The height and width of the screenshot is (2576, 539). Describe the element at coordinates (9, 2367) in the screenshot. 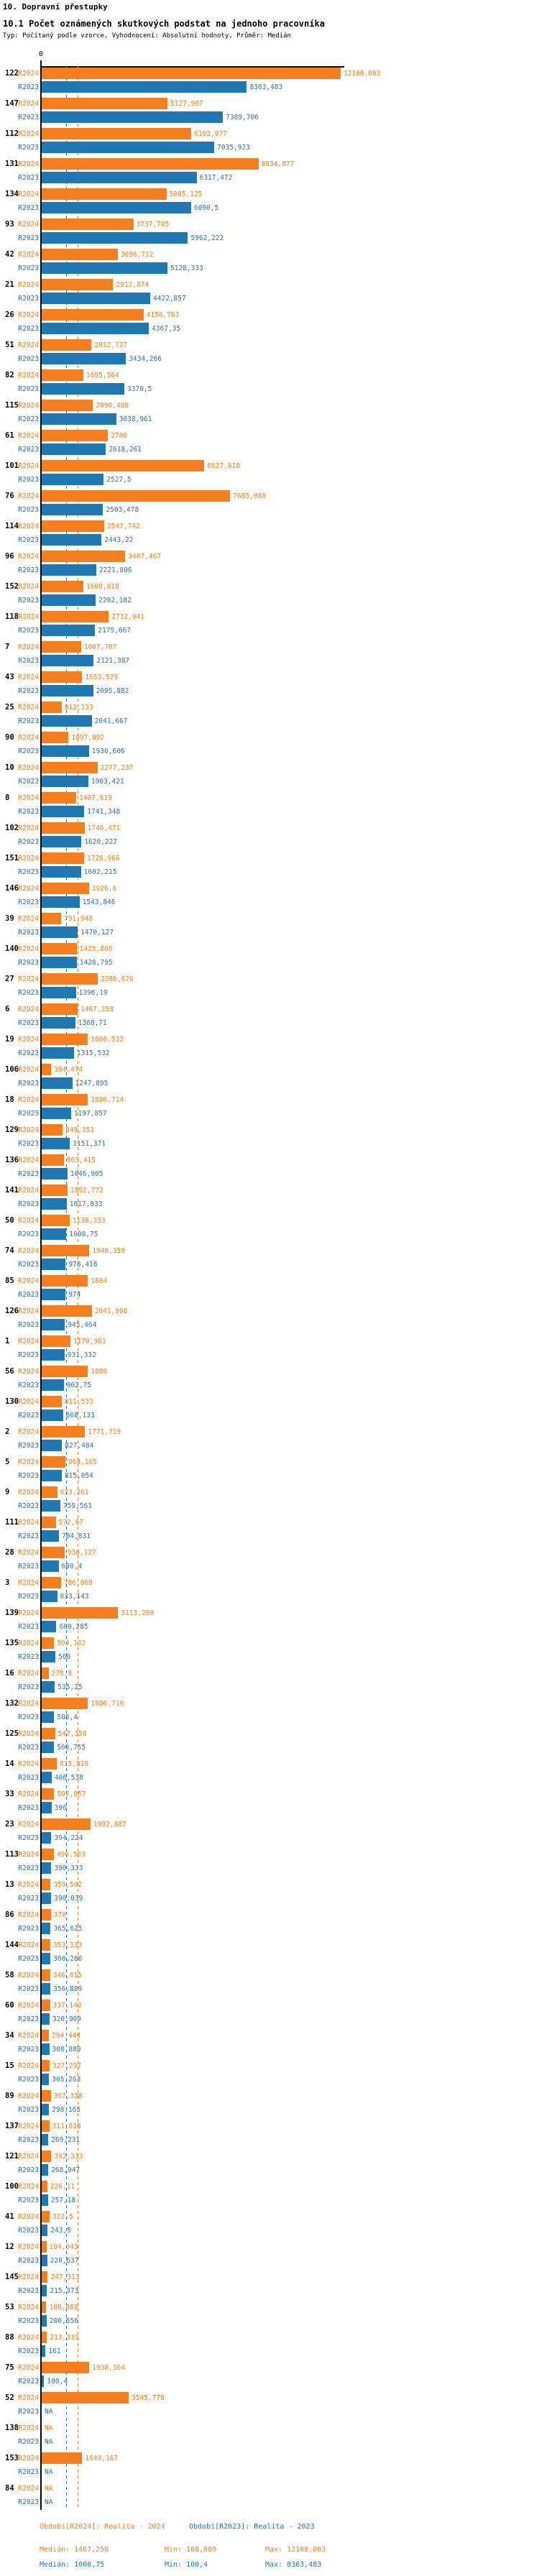

I see `category-label: 75` at that location.